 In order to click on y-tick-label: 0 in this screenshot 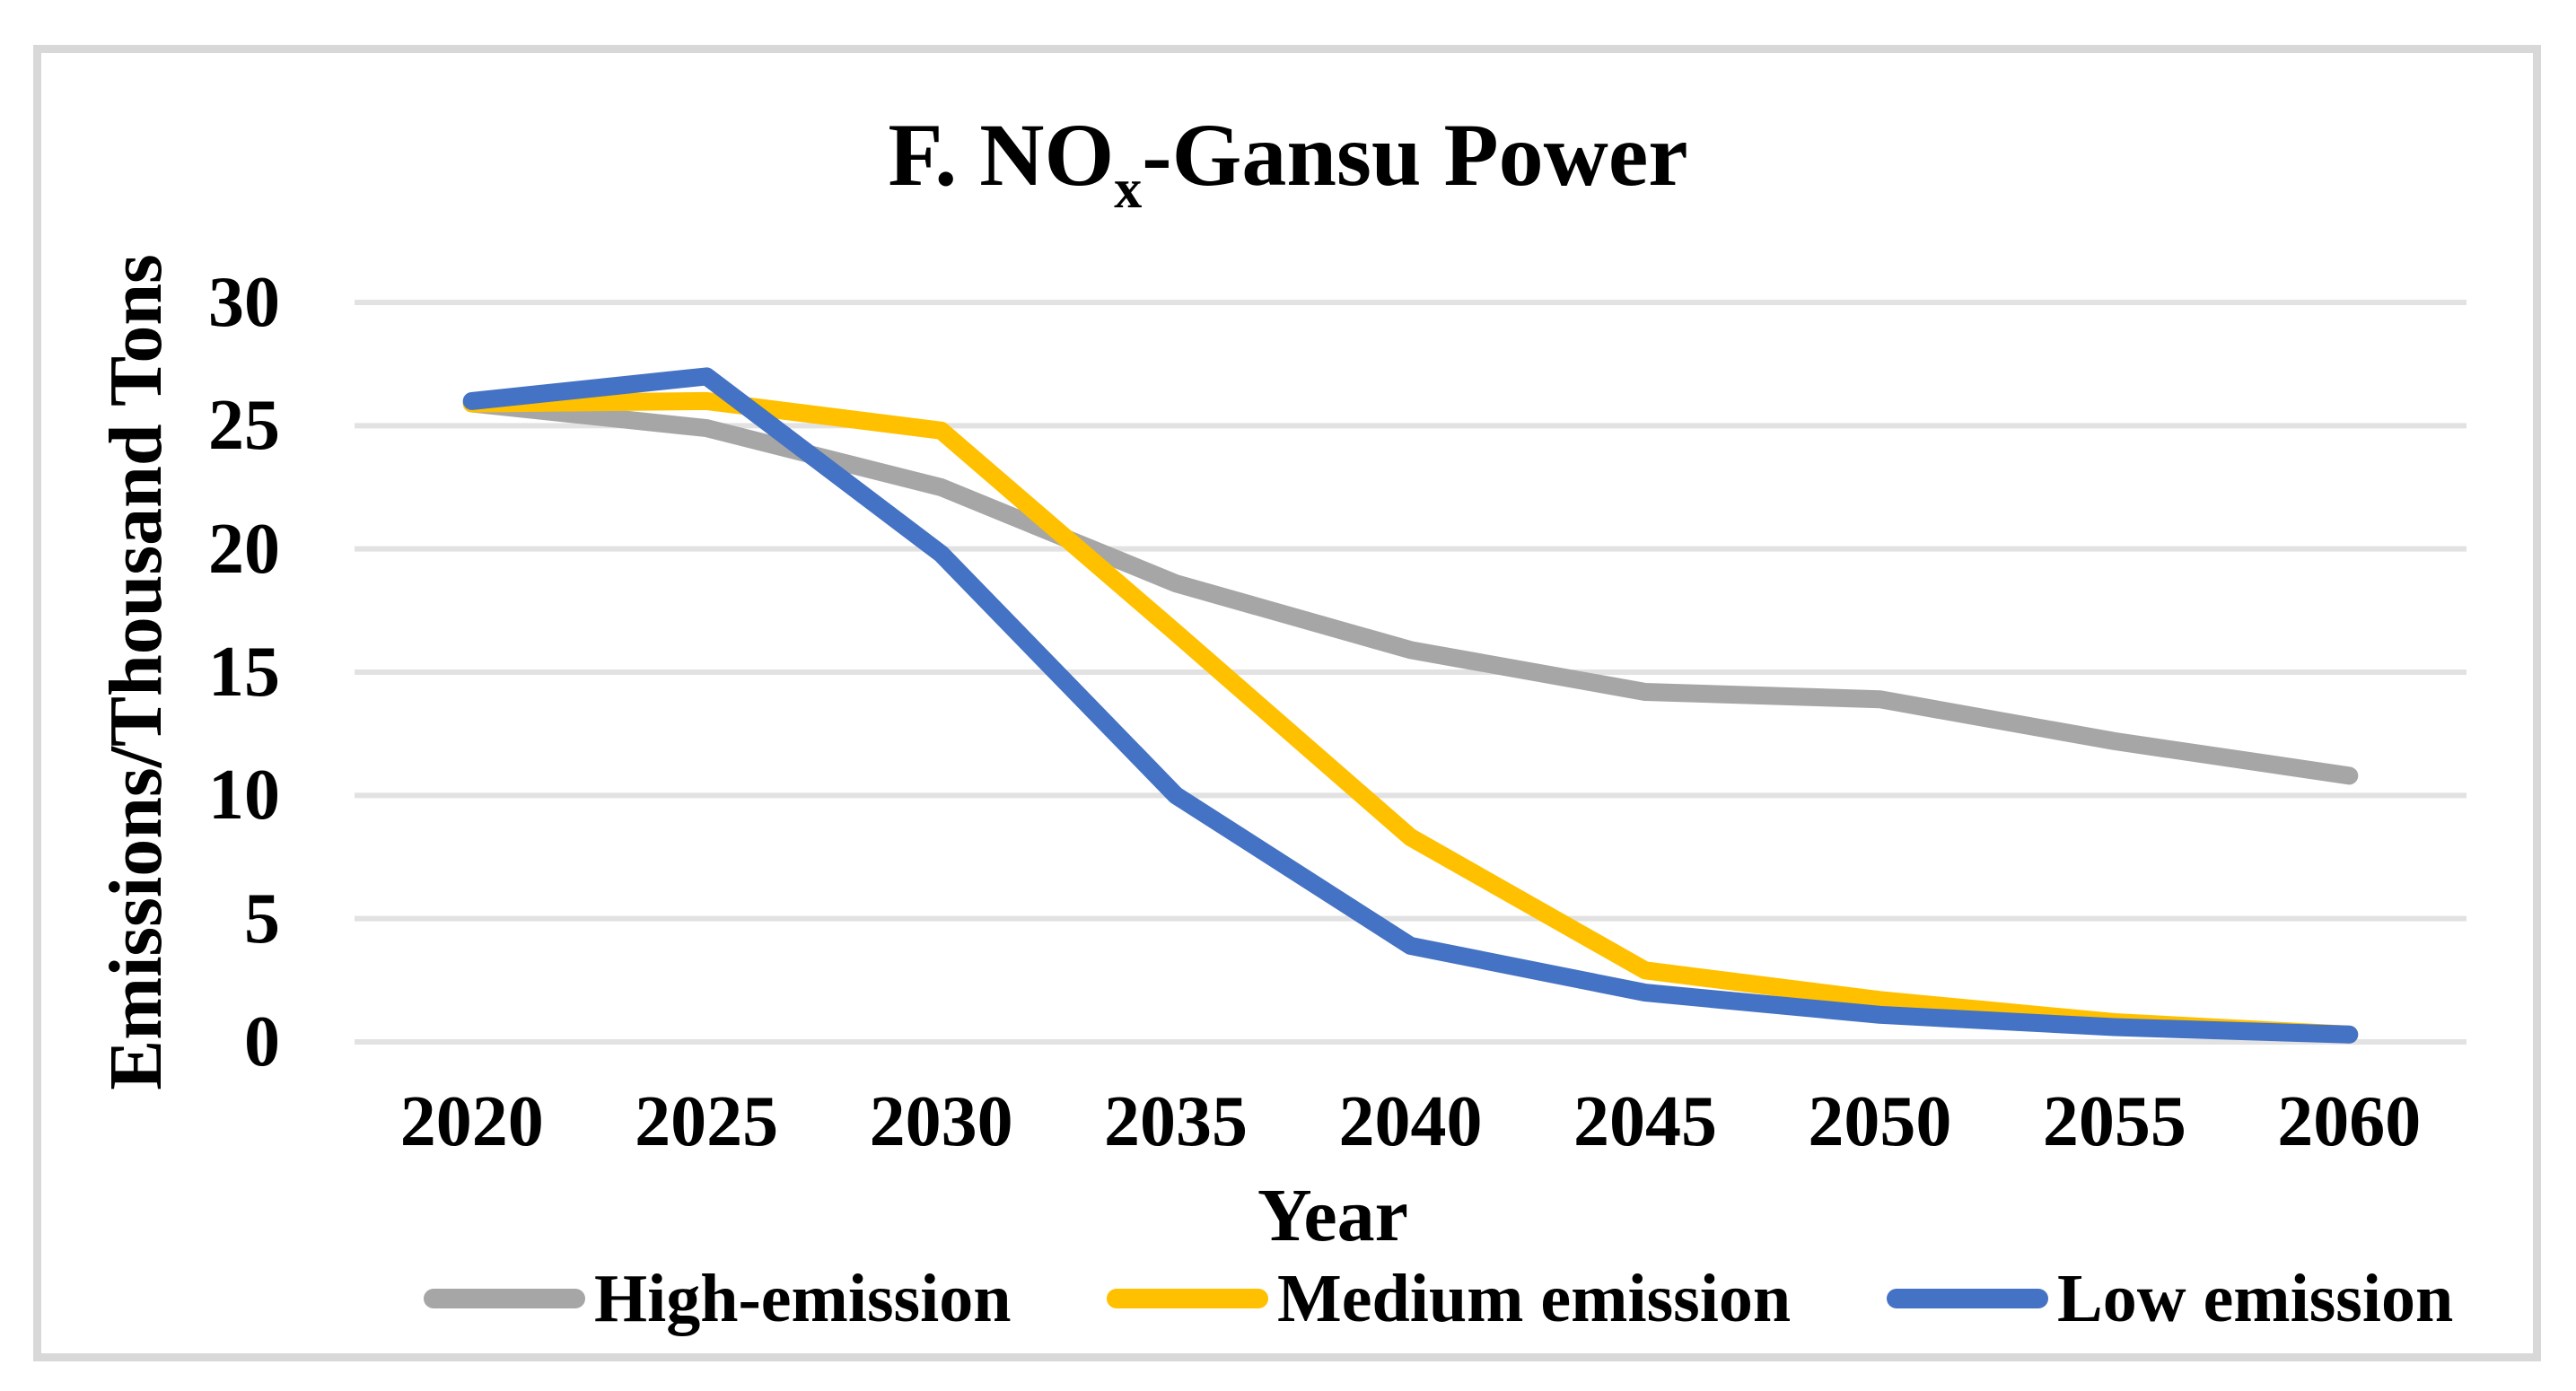, I will do `click(262, 1041)`.